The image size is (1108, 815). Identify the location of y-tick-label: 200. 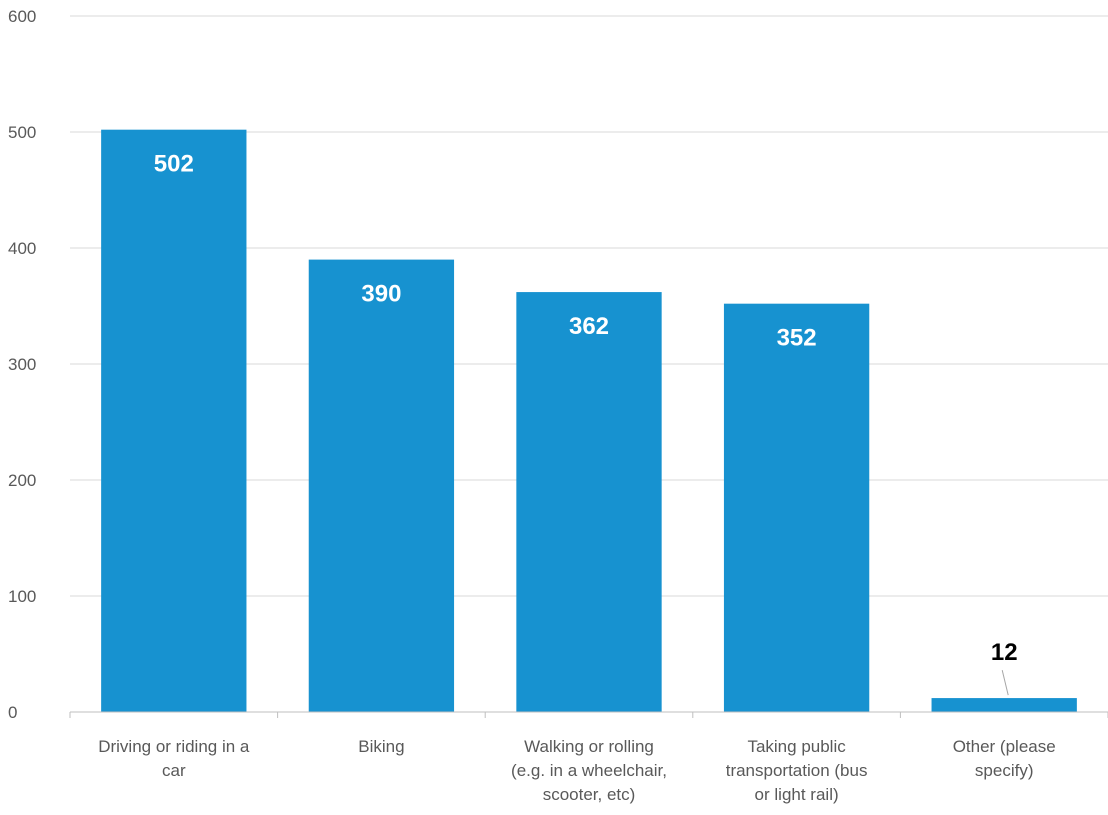
(22, 480).